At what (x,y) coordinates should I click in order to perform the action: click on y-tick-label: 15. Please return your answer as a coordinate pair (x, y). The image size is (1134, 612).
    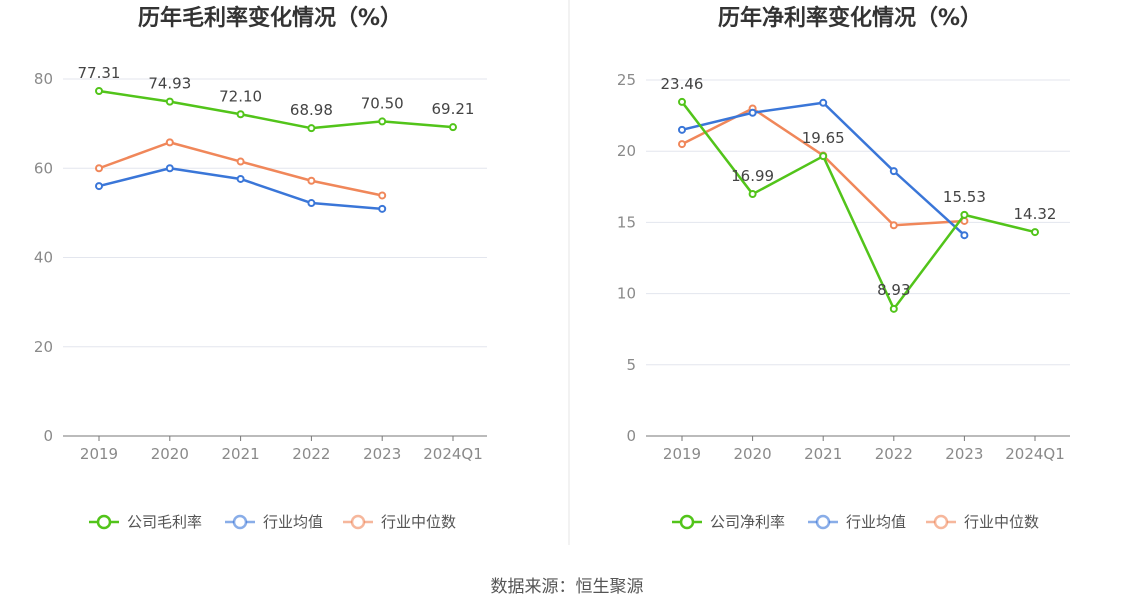
    Looking at the image, I should click on (626, 222).